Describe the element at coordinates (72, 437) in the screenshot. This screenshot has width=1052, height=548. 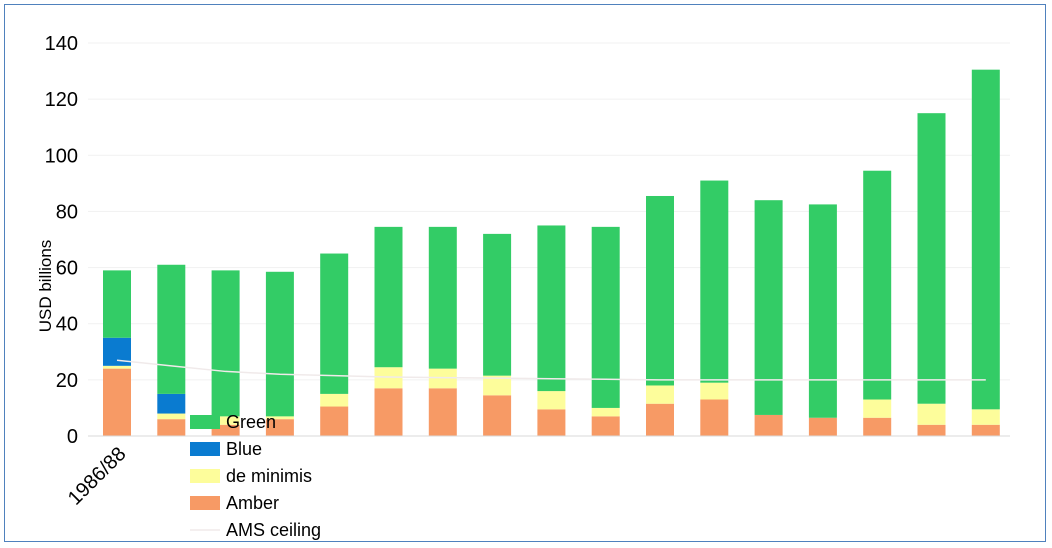
I see `y-tick-label: 0` at that location.